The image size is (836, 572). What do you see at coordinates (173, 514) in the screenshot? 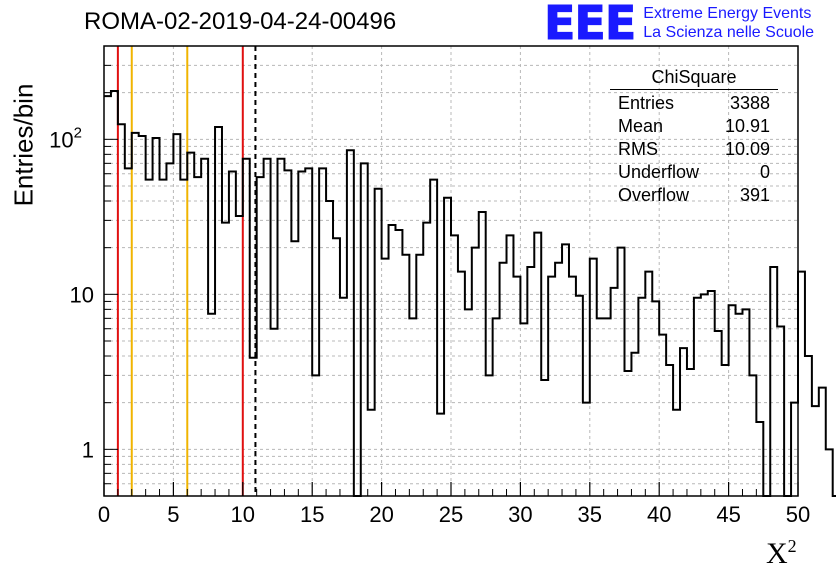
I see `x-tick-label: 5` at bounding box center [173, 514].